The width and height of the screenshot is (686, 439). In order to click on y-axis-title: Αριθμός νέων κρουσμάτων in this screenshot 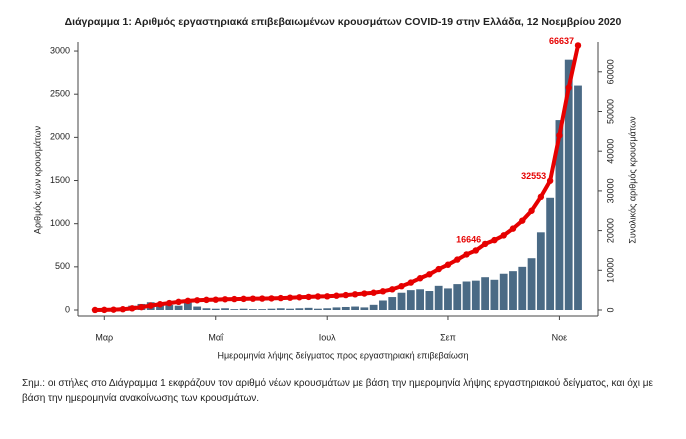, I will do `click(37, 179)`.